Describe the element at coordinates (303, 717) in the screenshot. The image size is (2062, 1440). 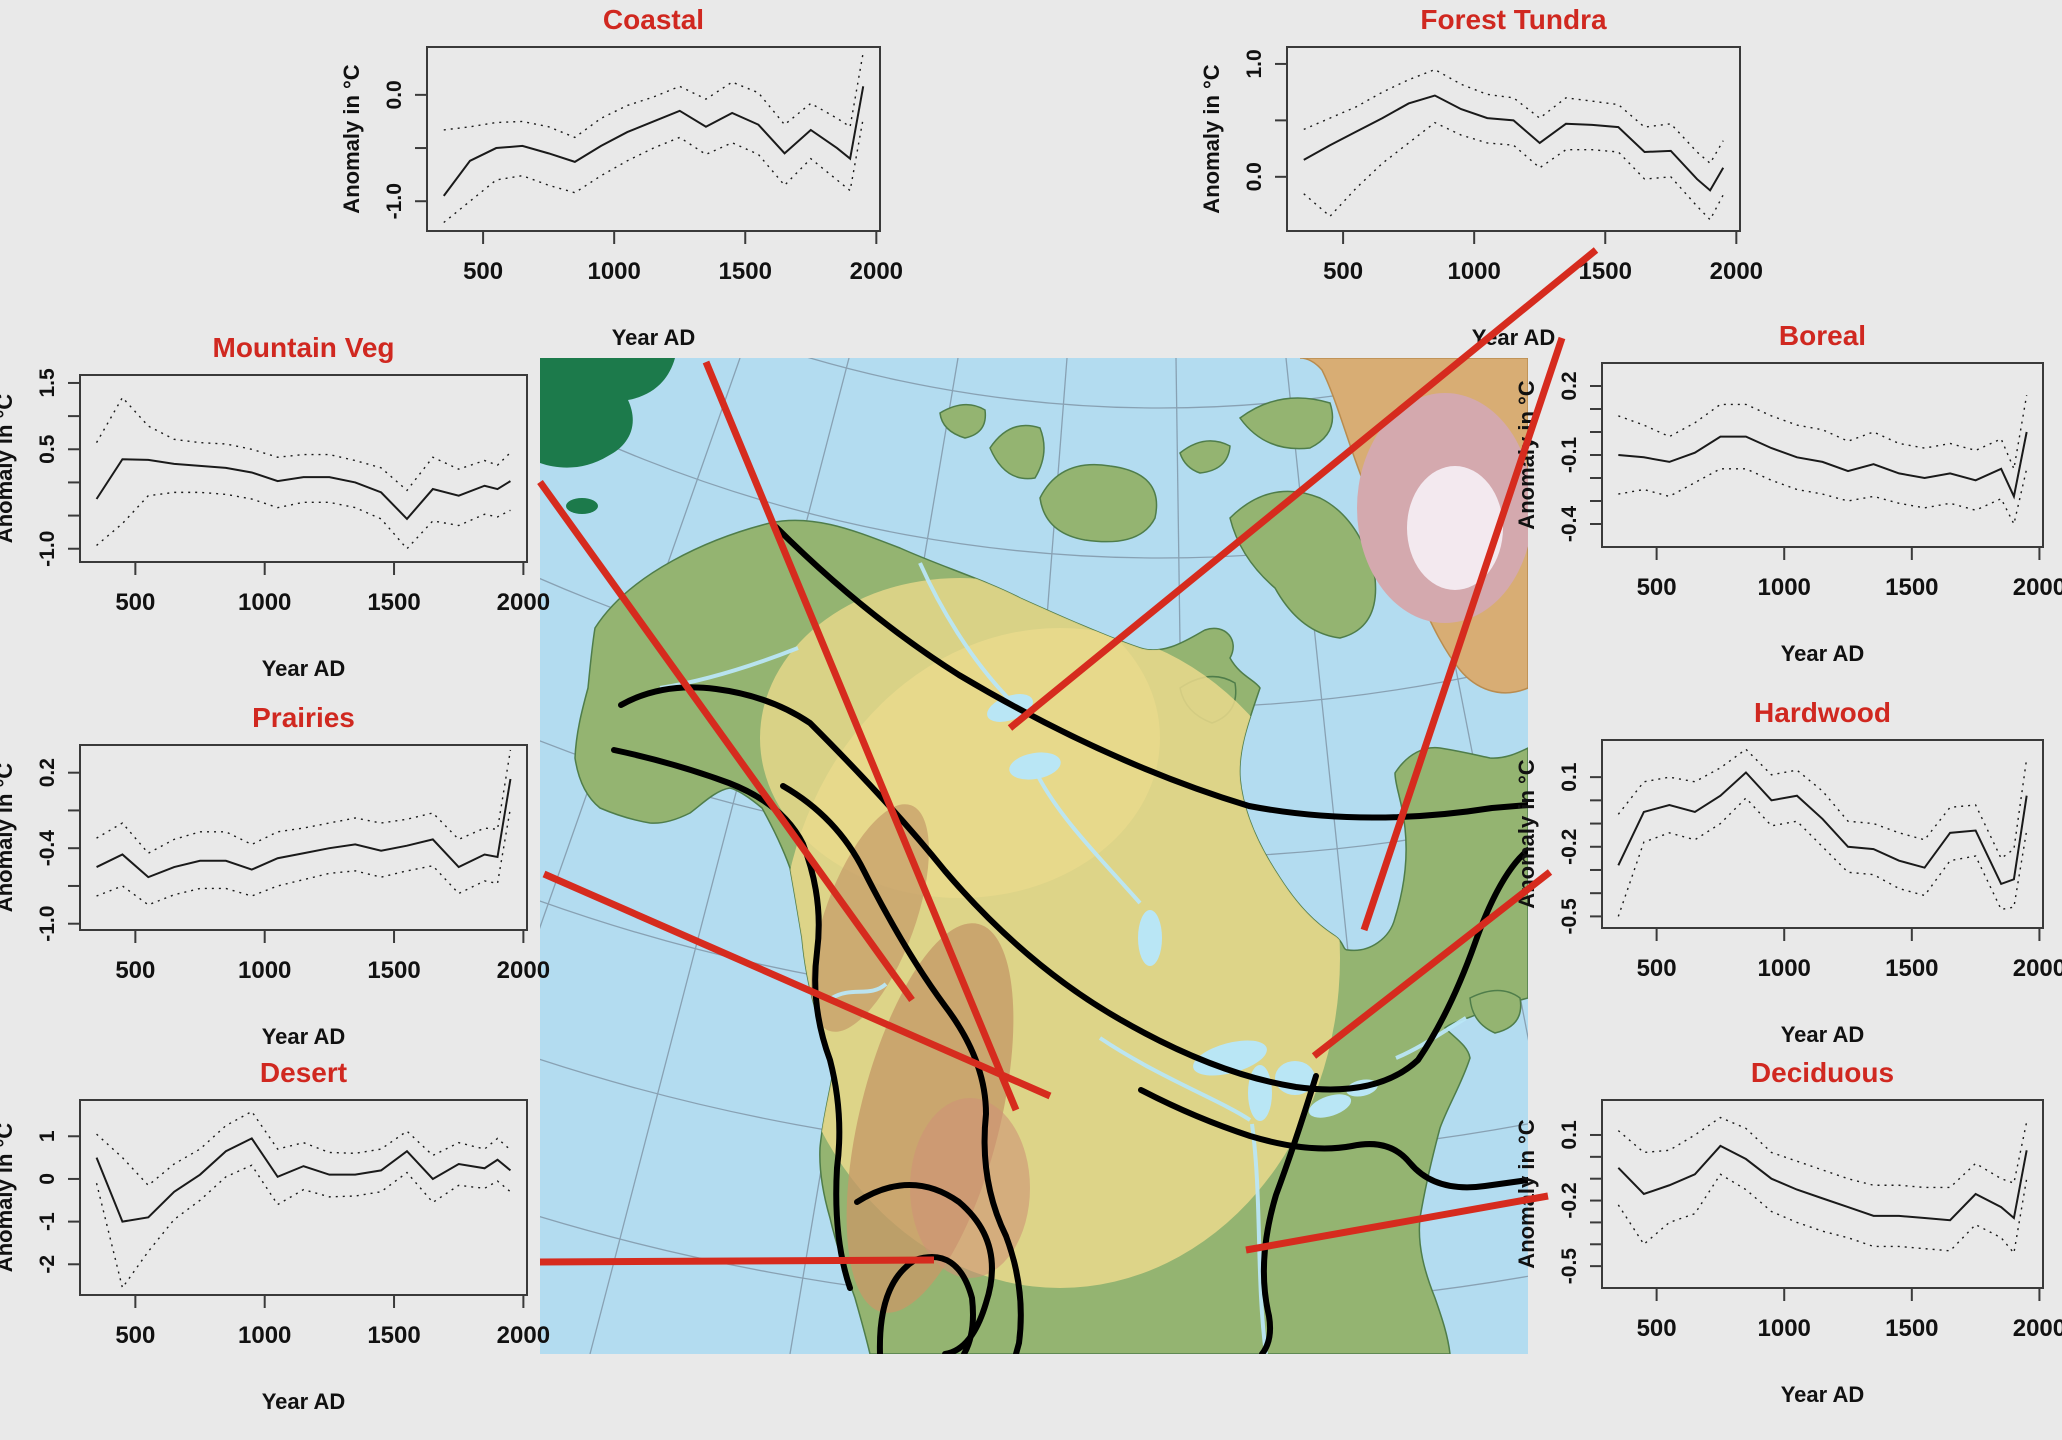
I see `chart-title: Prairies` at that location.